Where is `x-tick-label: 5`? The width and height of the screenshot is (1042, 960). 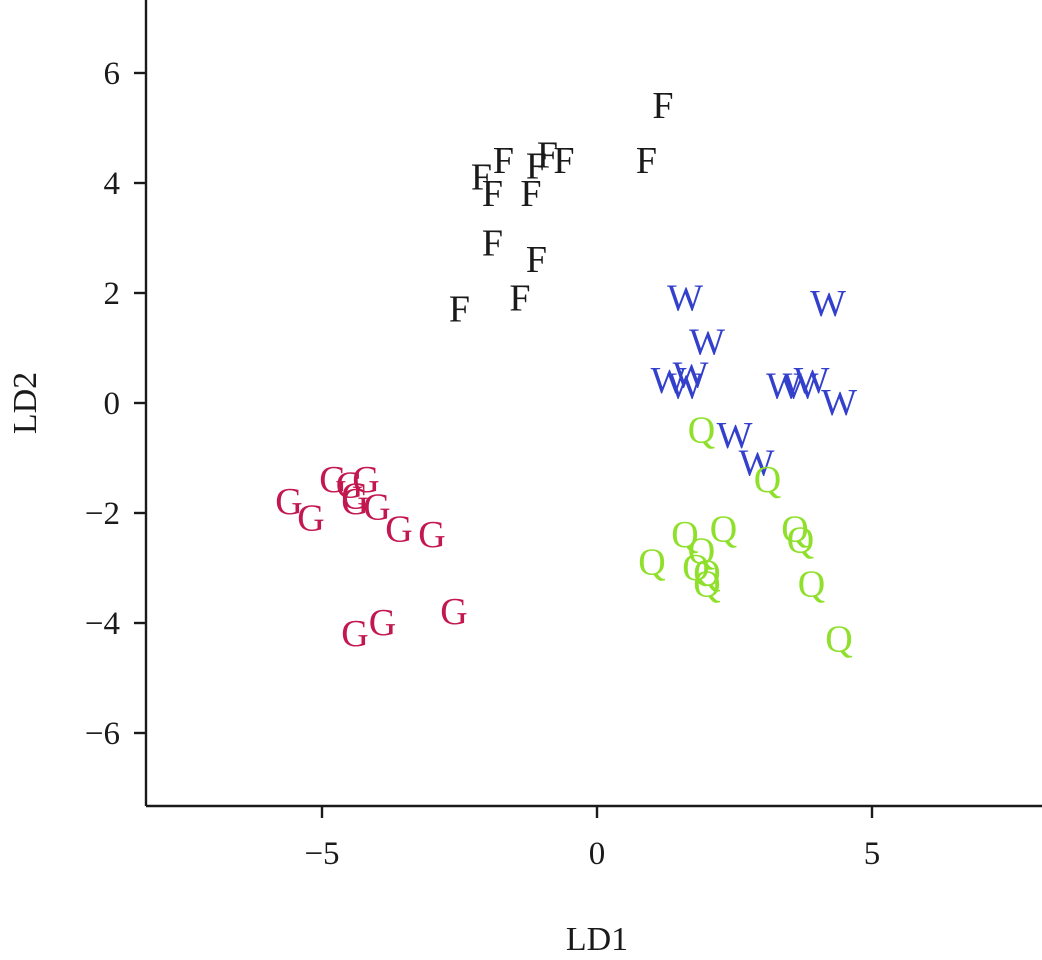
x-tick-label: 5 is located at coordinates (872, 854).